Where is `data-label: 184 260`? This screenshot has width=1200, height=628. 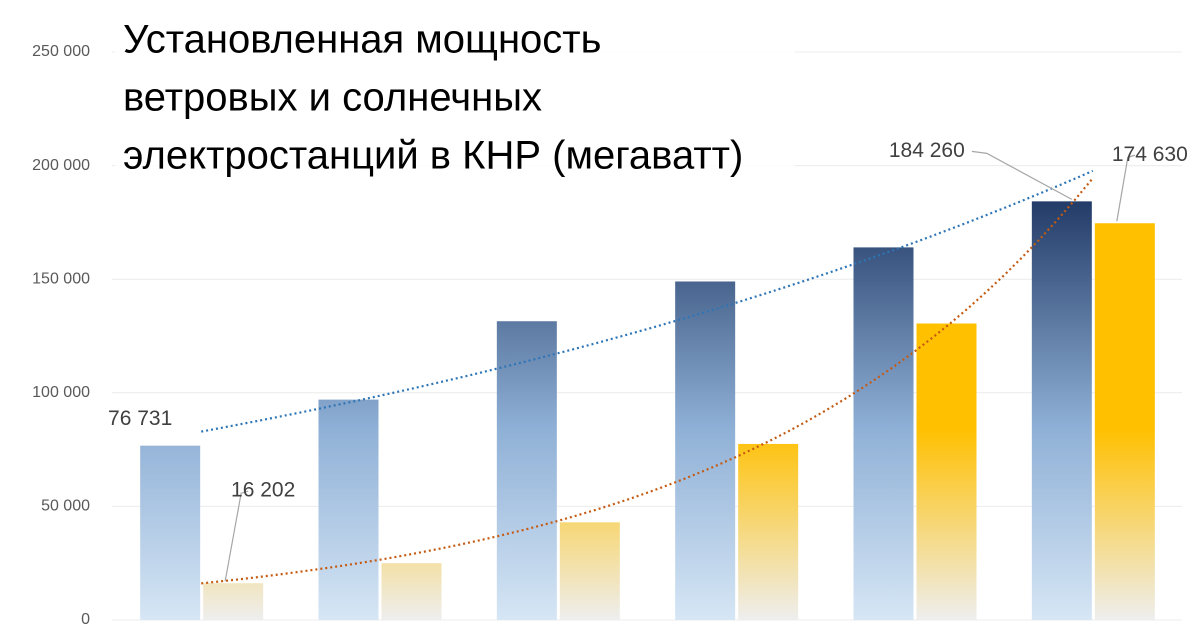
data-label: 184 260 is located at coordinates (927, 150).